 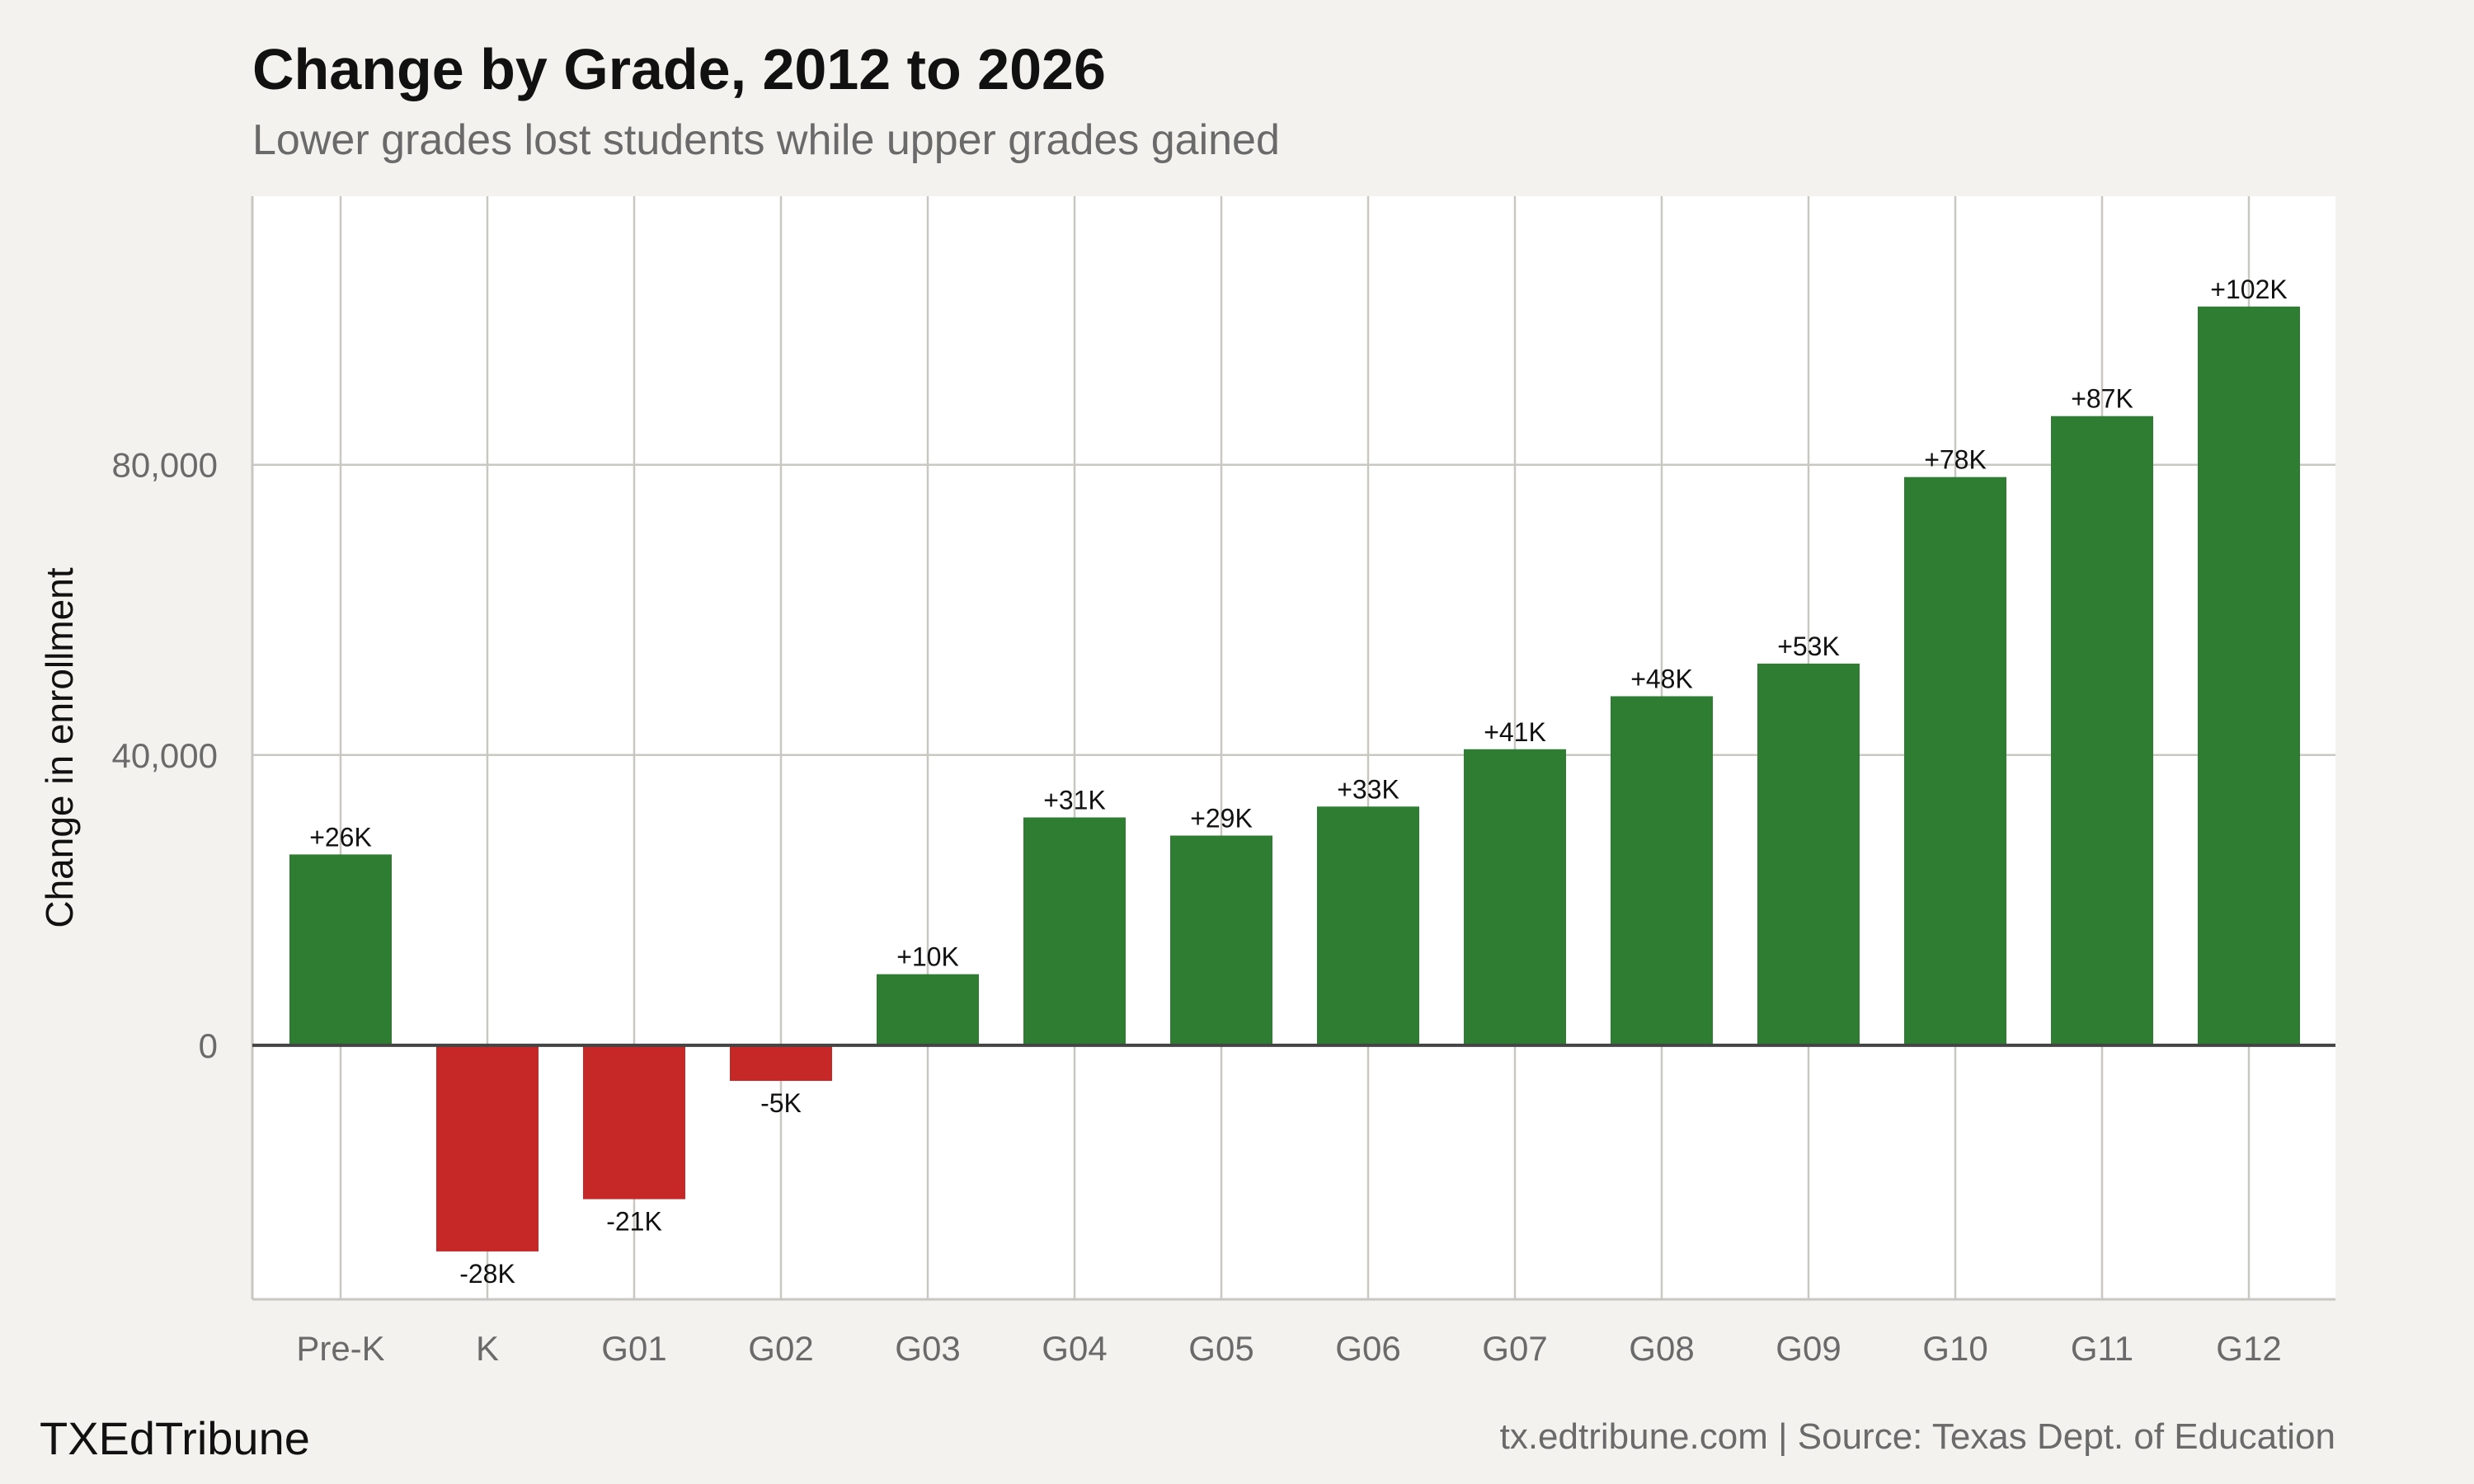 I want to click on bar-value-label: +31K, so click(x=1074, y=800).